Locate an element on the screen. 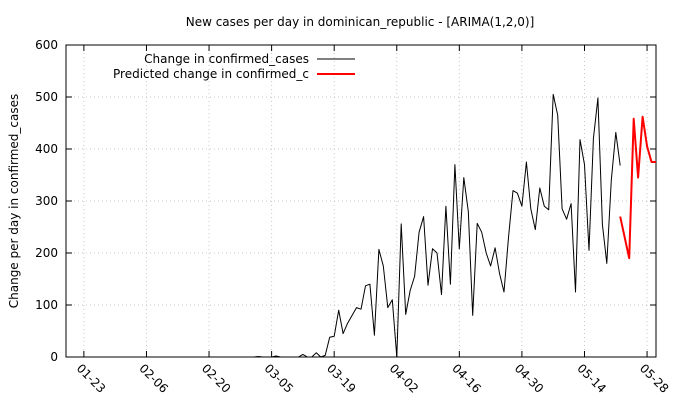  x-tick-label: 03-19 is located at coordinates (341, 378).